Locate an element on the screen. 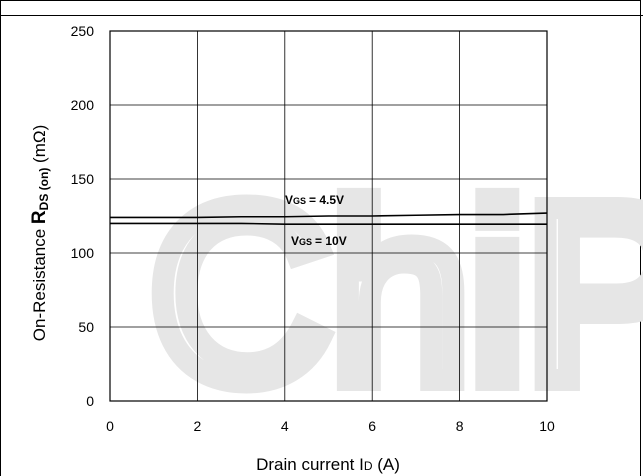 This screenshot has height=476, width=643. x-tick-label: 10 is located at coordinates (547, 426).